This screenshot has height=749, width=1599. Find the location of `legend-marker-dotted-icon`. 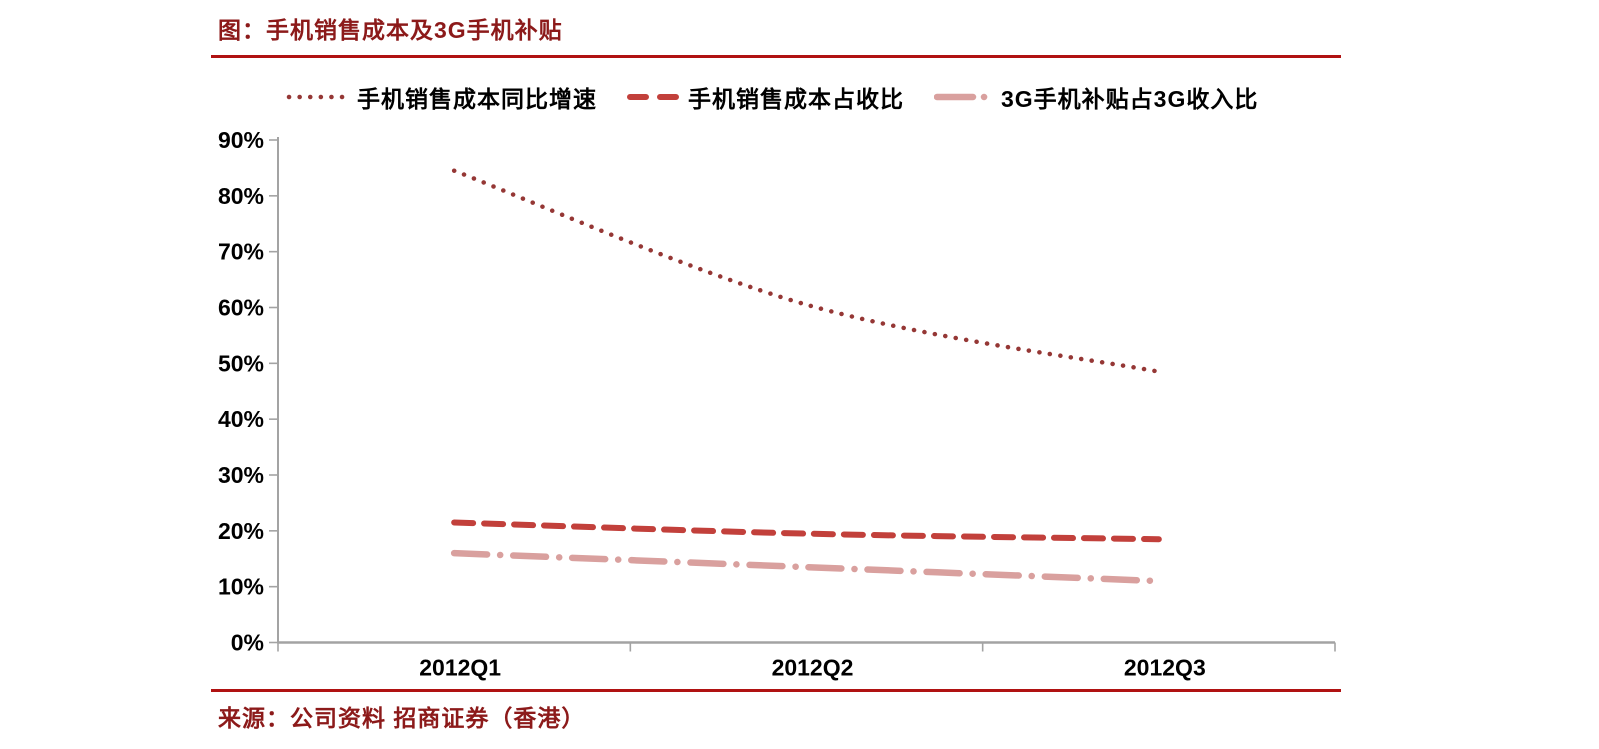

legend-marker-dotted-icon is located at coordinates (317, 97).